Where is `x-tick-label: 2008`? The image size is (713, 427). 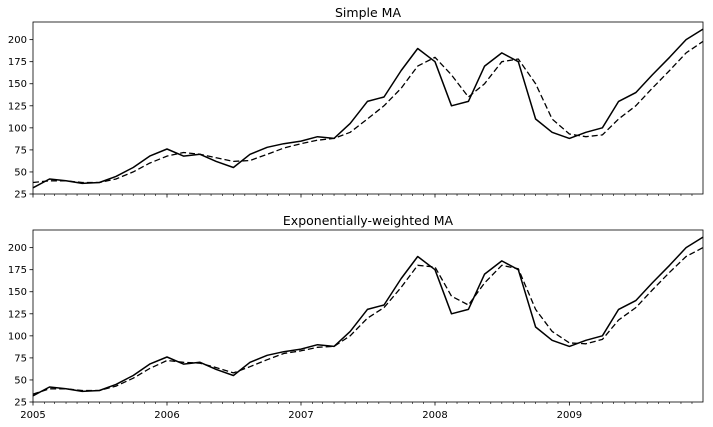 x-tick-label: 2008 is located at coordinates (434, 415).